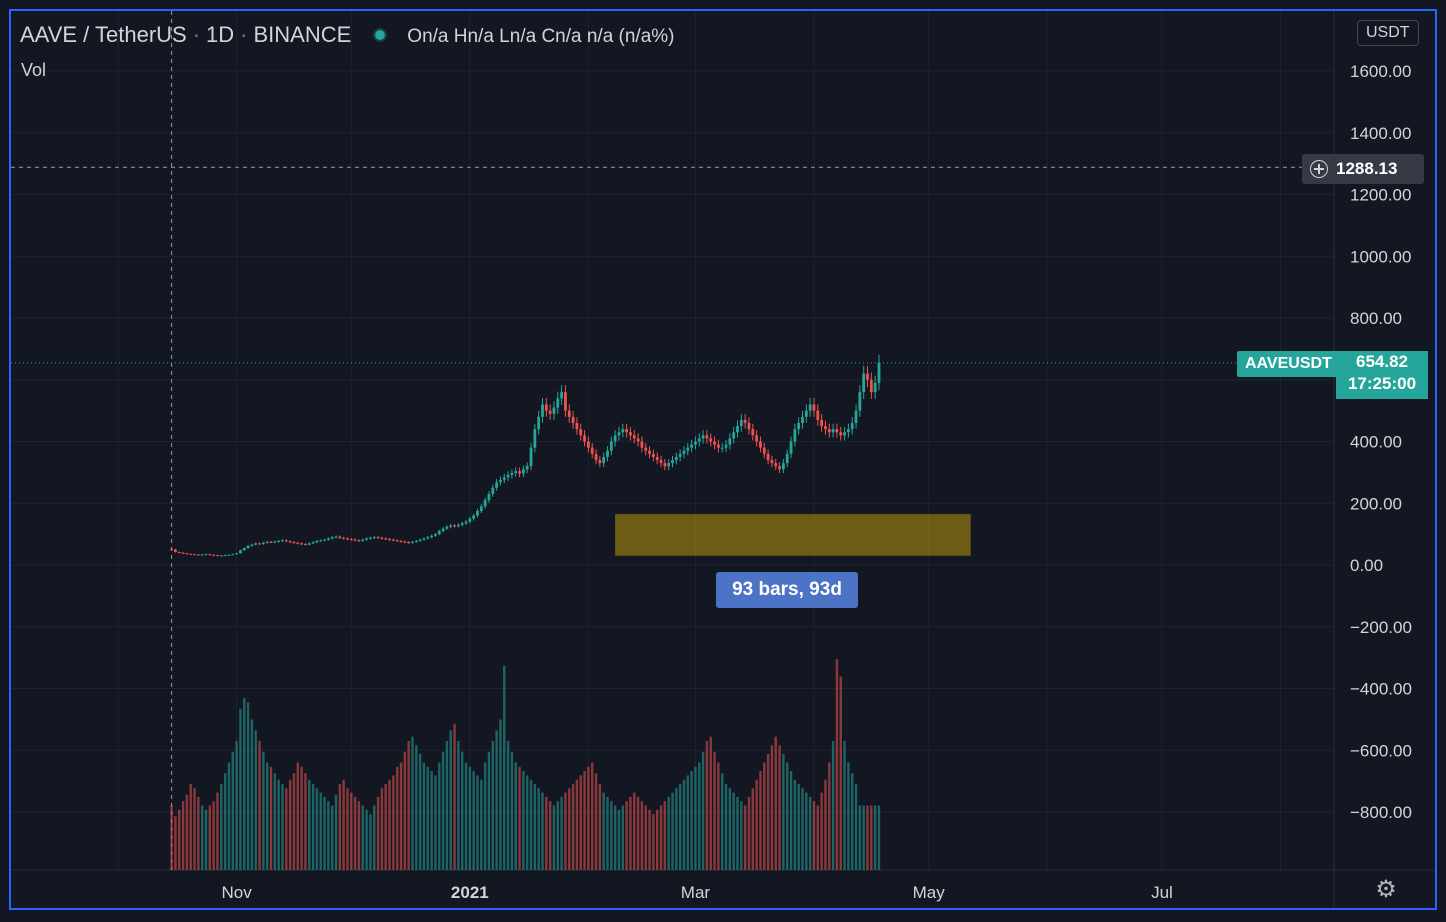  I want to click on gear-icon: ⚙, so click(1386, 889).